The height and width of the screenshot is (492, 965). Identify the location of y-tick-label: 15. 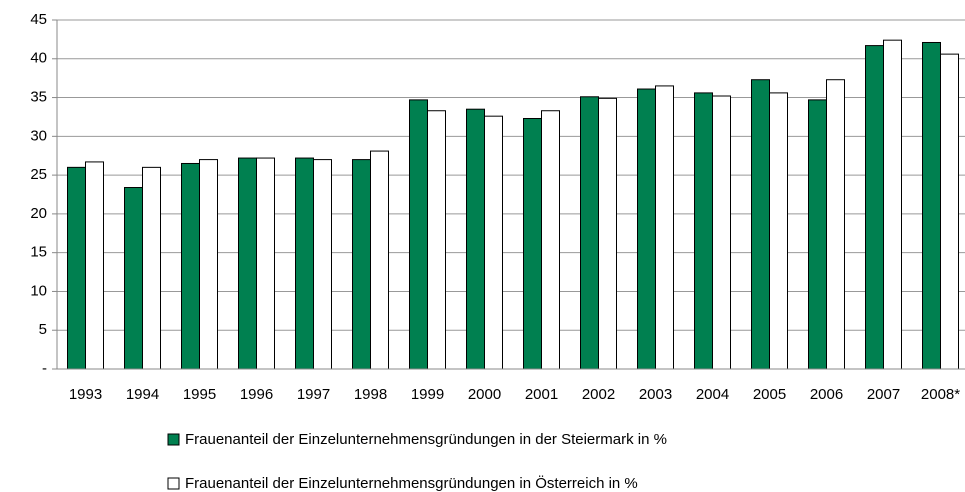
(38, 252).